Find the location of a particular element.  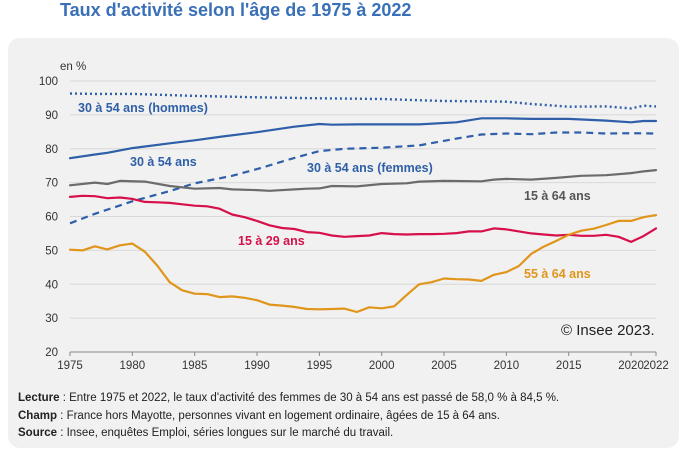

x-tick-label: 2015 is located at coordinates (569, 366).